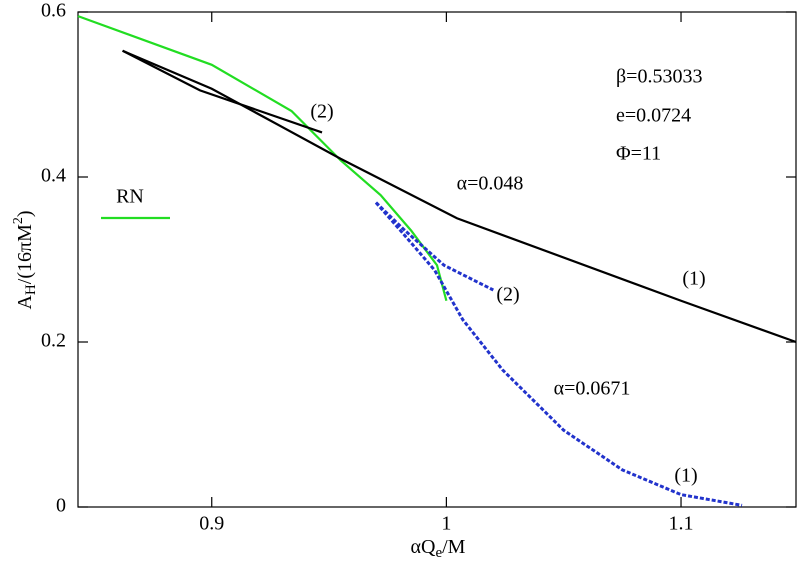 Image resolution: width=802 pixels, height=565 pixels. What do you see at coordinates (53, 176) in the screenshot?
I see `y-tick-label: 0.4` at bounding box center [53, 176].